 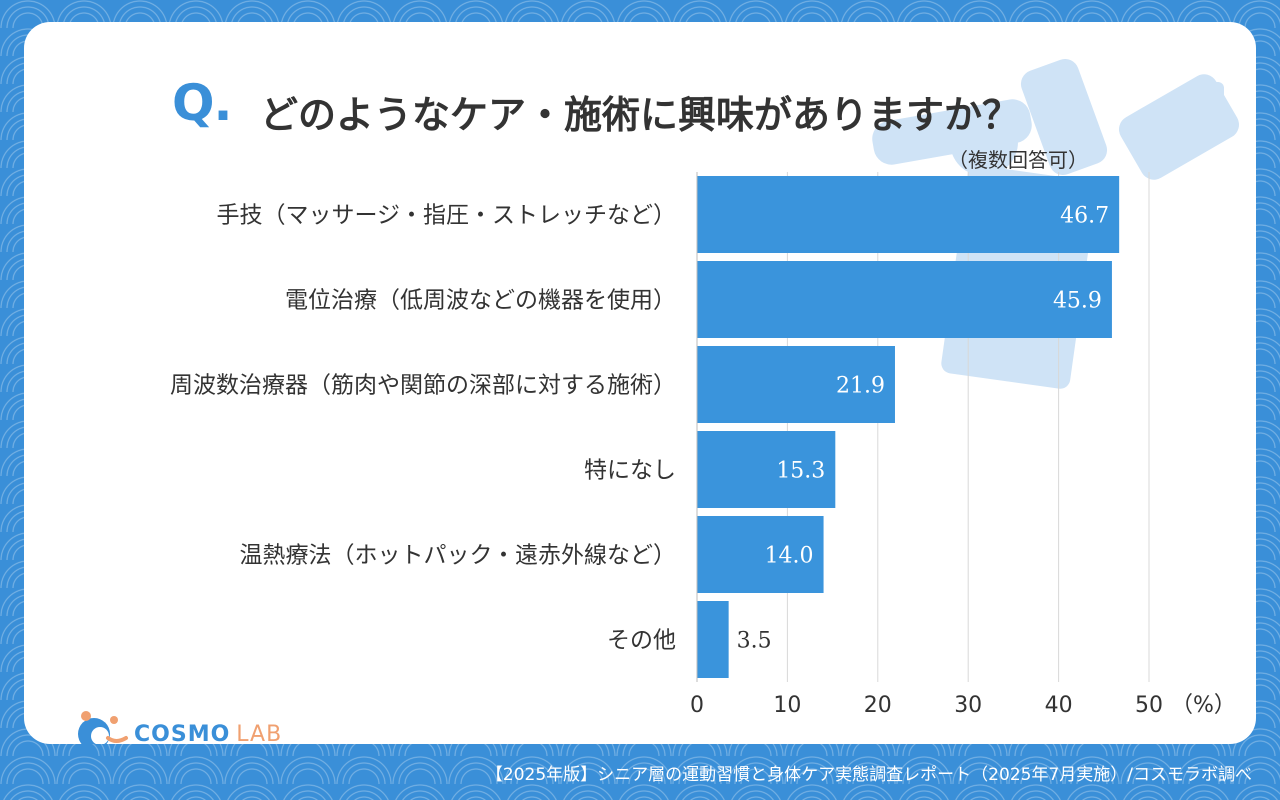 I want to click on value-label: 21.9, so click(x=860, y=386).